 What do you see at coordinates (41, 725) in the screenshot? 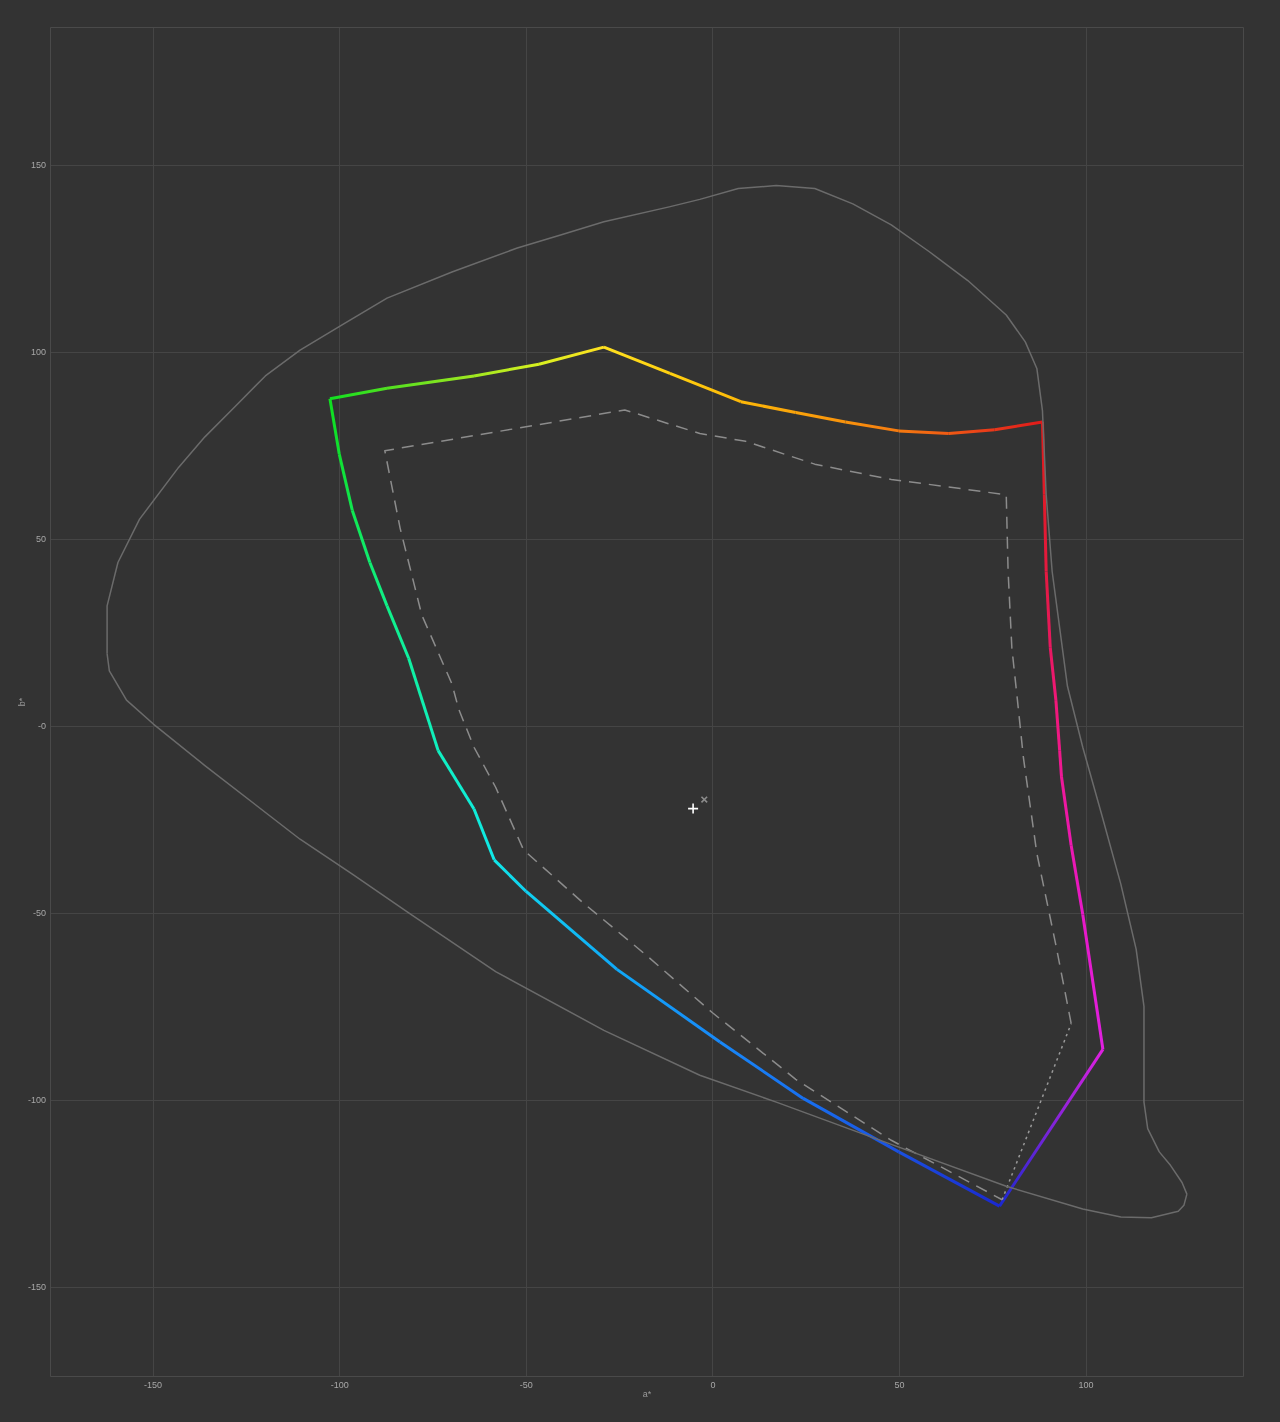
I see `y-tick-label: -0` at bounding box center [41, 725].